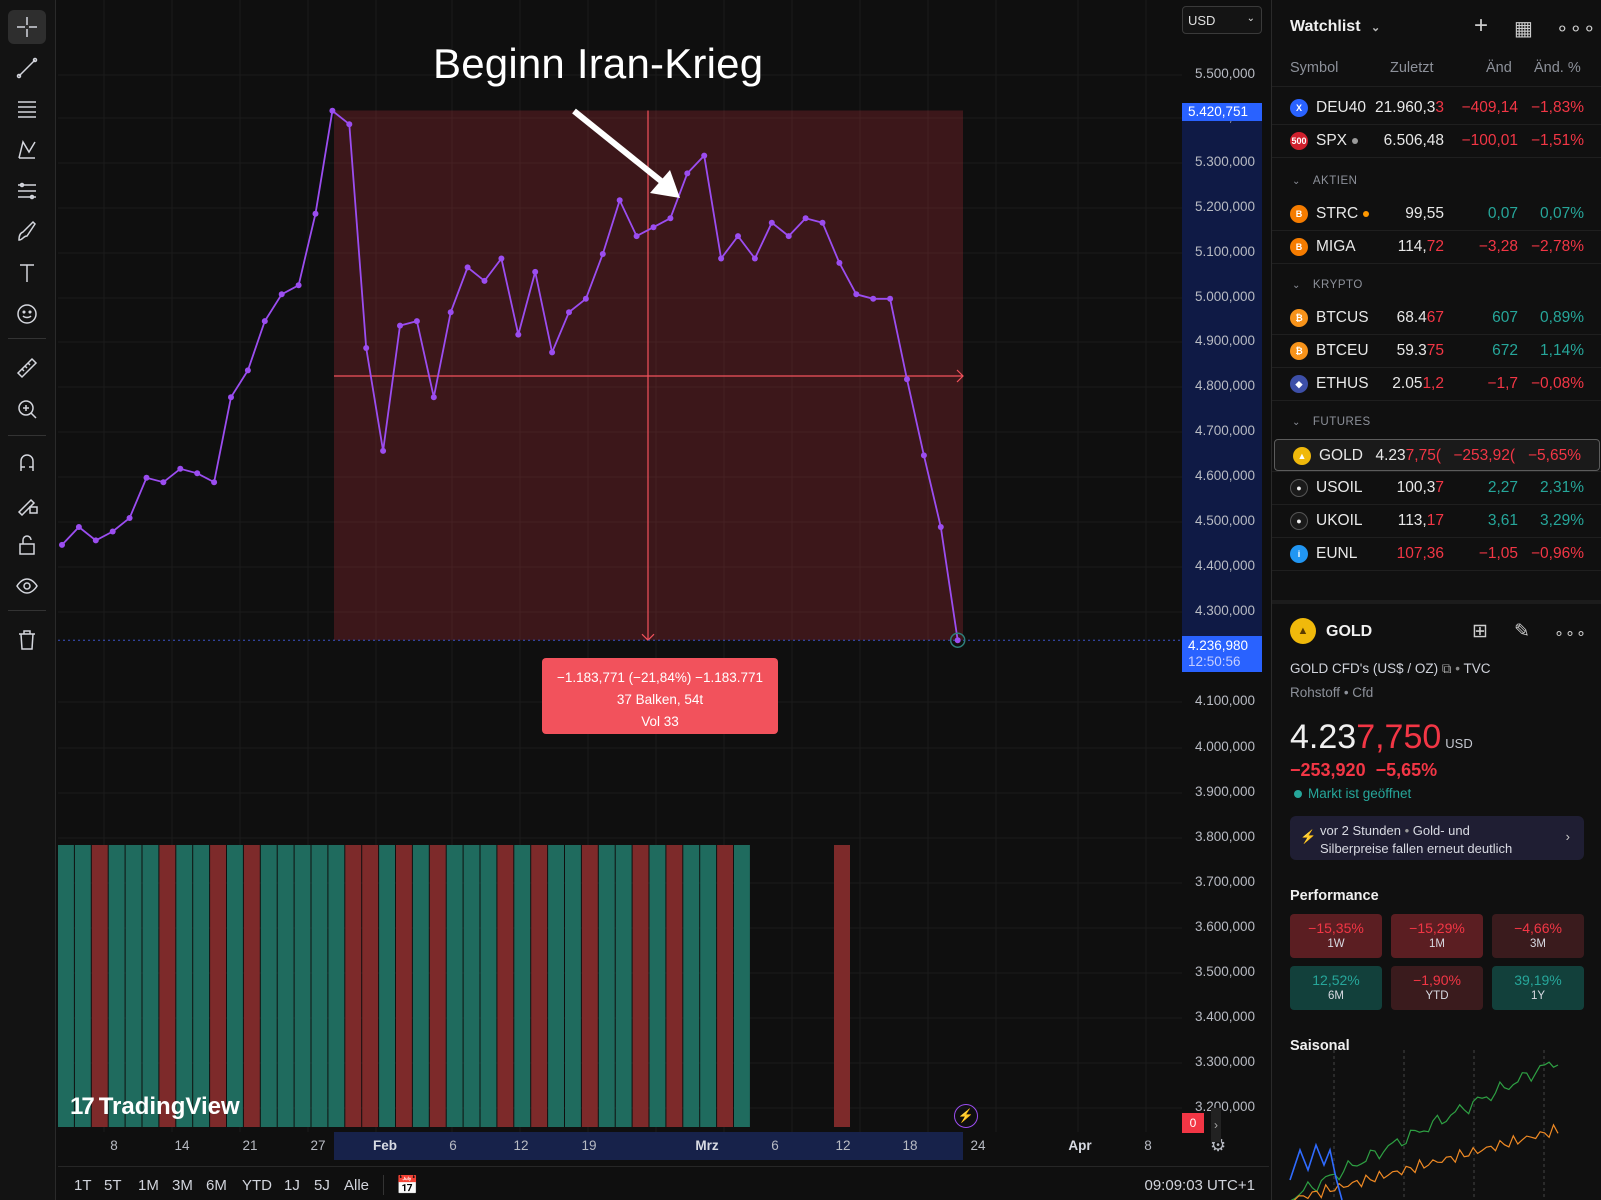  I want to click on trend-line-icon, so click(27, 68).